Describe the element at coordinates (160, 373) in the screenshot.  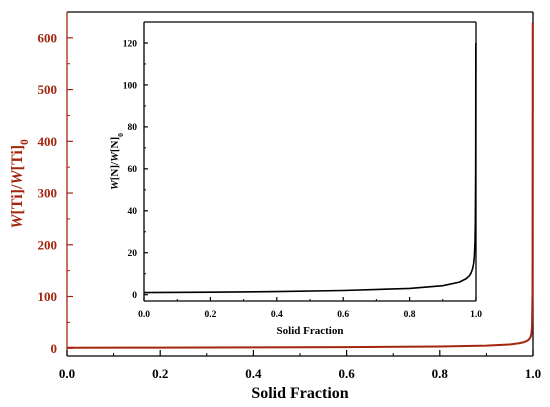
I see `main-x-tick-label: 0.2` at that location.